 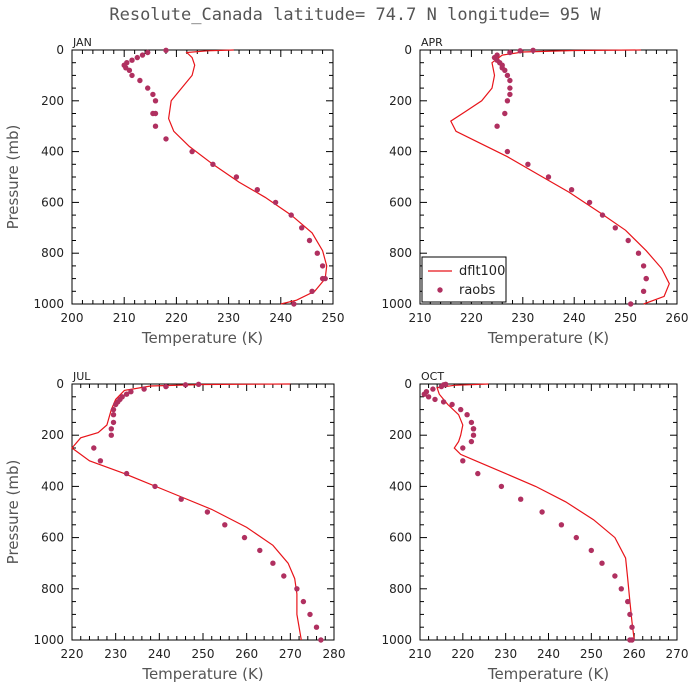 I want to click on panel-label-jan: JAN, so click(x=82, y=42).